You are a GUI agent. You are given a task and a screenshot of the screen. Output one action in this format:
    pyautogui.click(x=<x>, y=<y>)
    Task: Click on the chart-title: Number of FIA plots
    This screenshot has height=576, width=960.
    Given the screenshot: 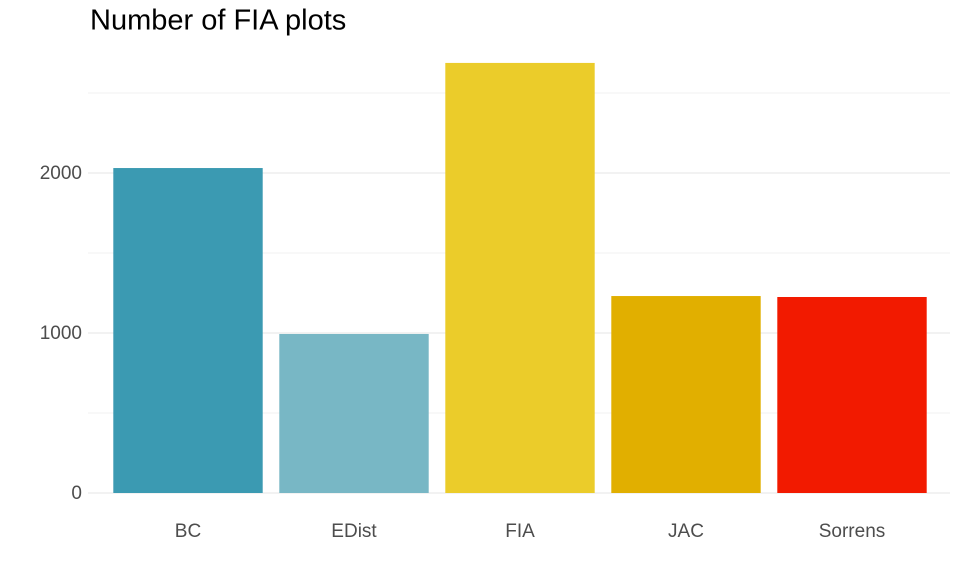 What is the action you would take?
    pyautogui.click(x=218, y=21)
    